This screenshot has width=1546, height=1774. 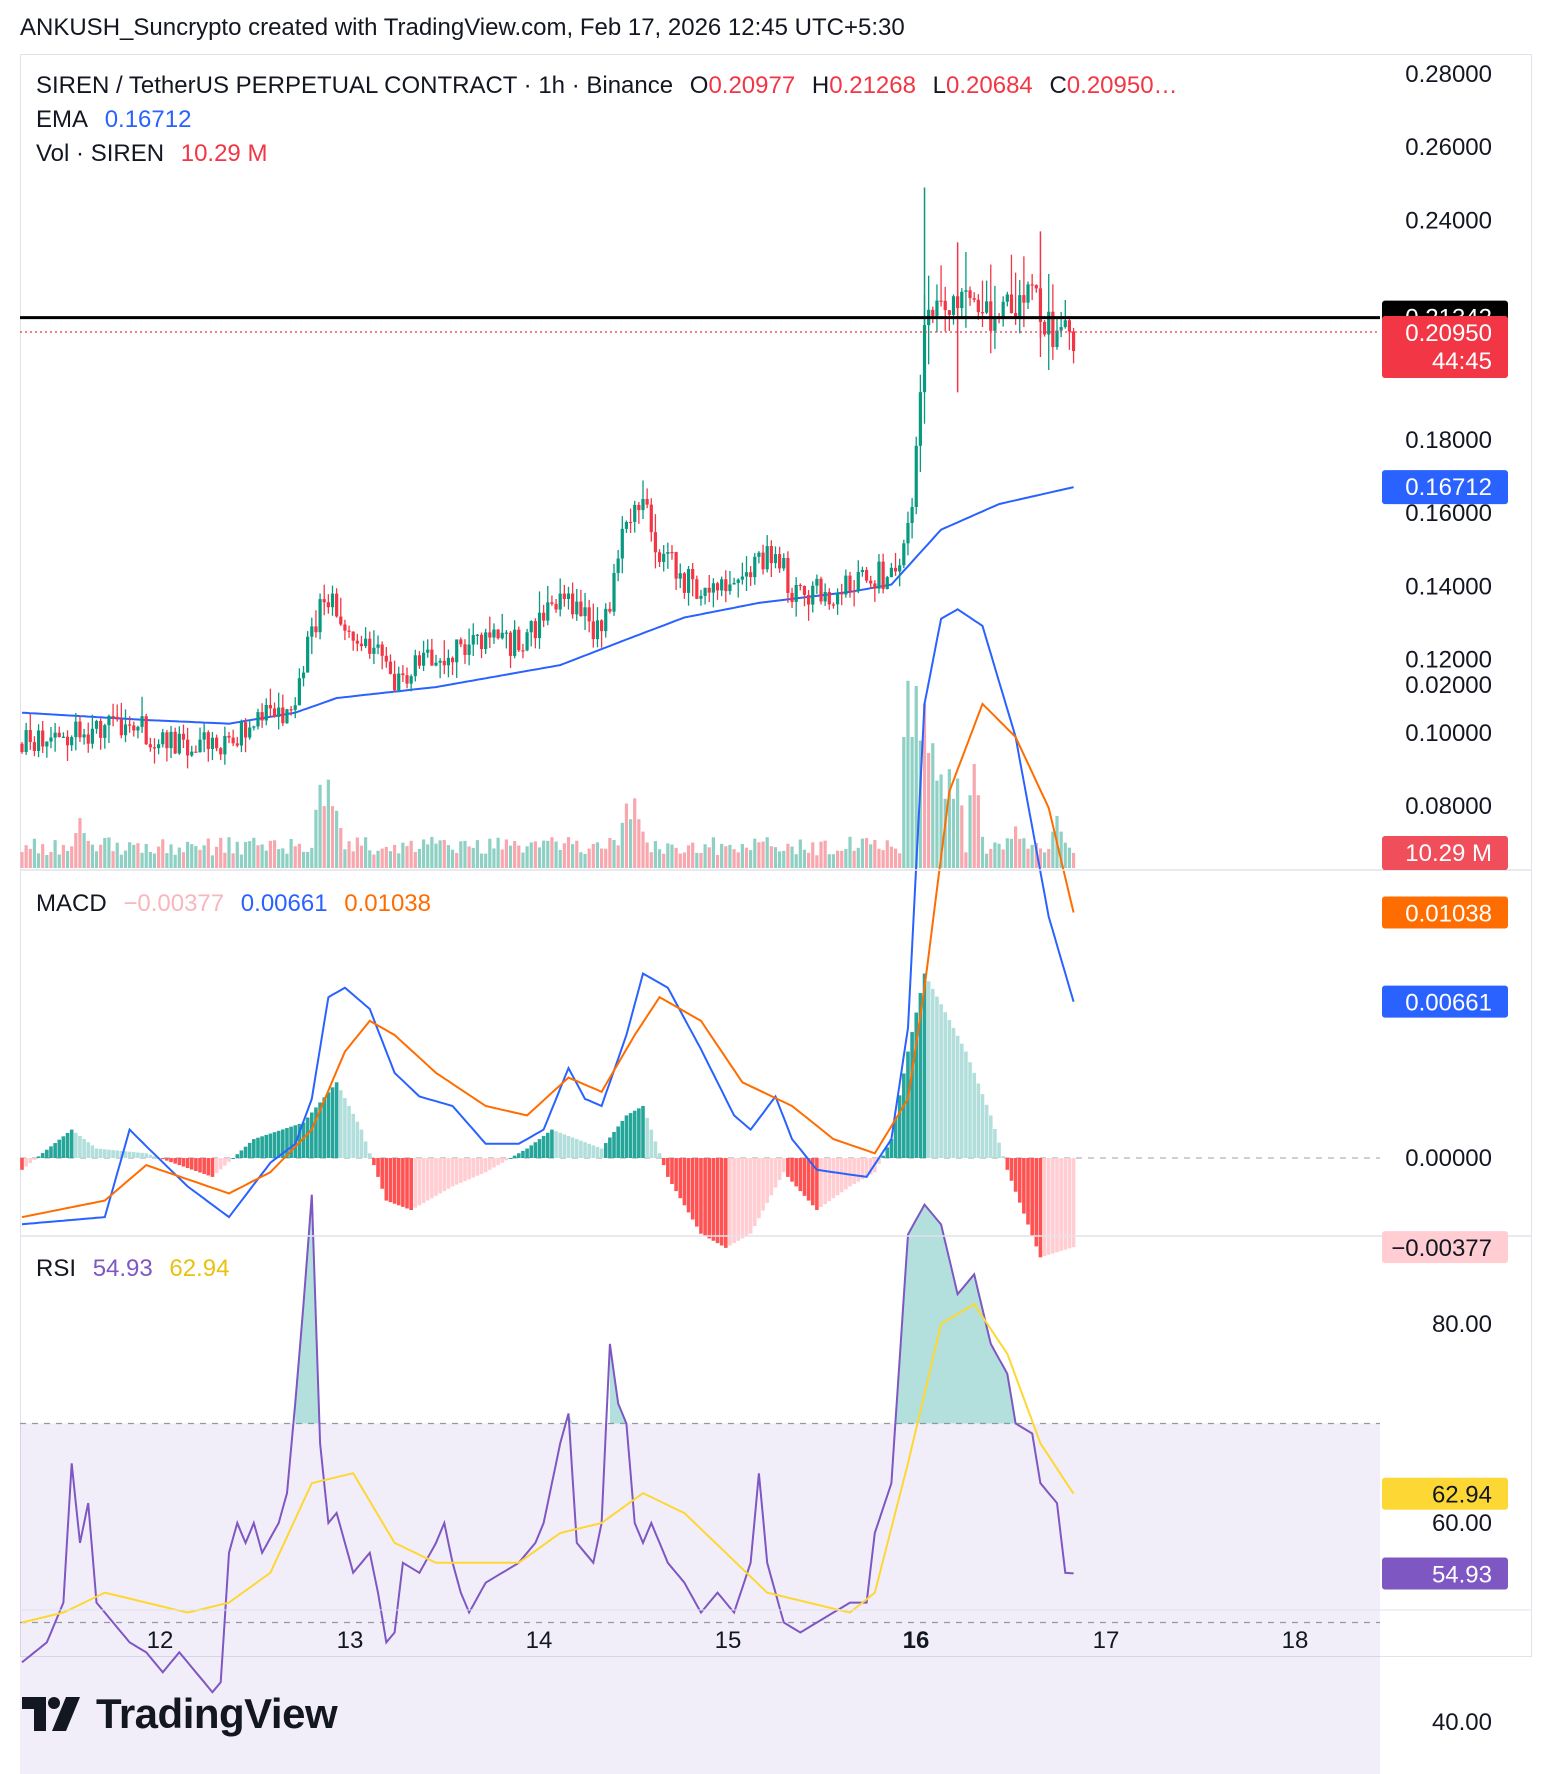 What do you see at coordinates (118, 120) in the screenshot?
I see `ema-legend: EMA 0.16712` at bounding box center [118, 120].